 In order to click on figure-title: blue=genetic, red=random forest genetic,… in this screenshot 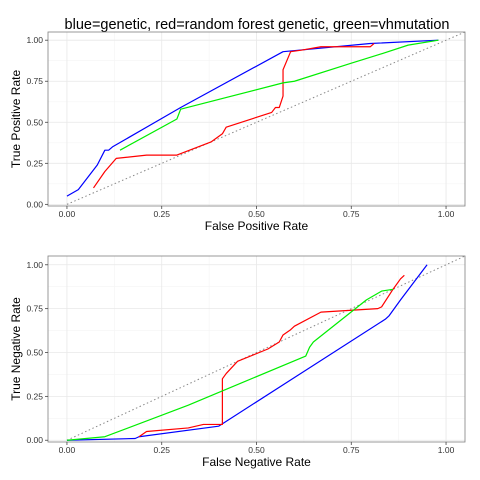, I will do `click(257, 25)`.